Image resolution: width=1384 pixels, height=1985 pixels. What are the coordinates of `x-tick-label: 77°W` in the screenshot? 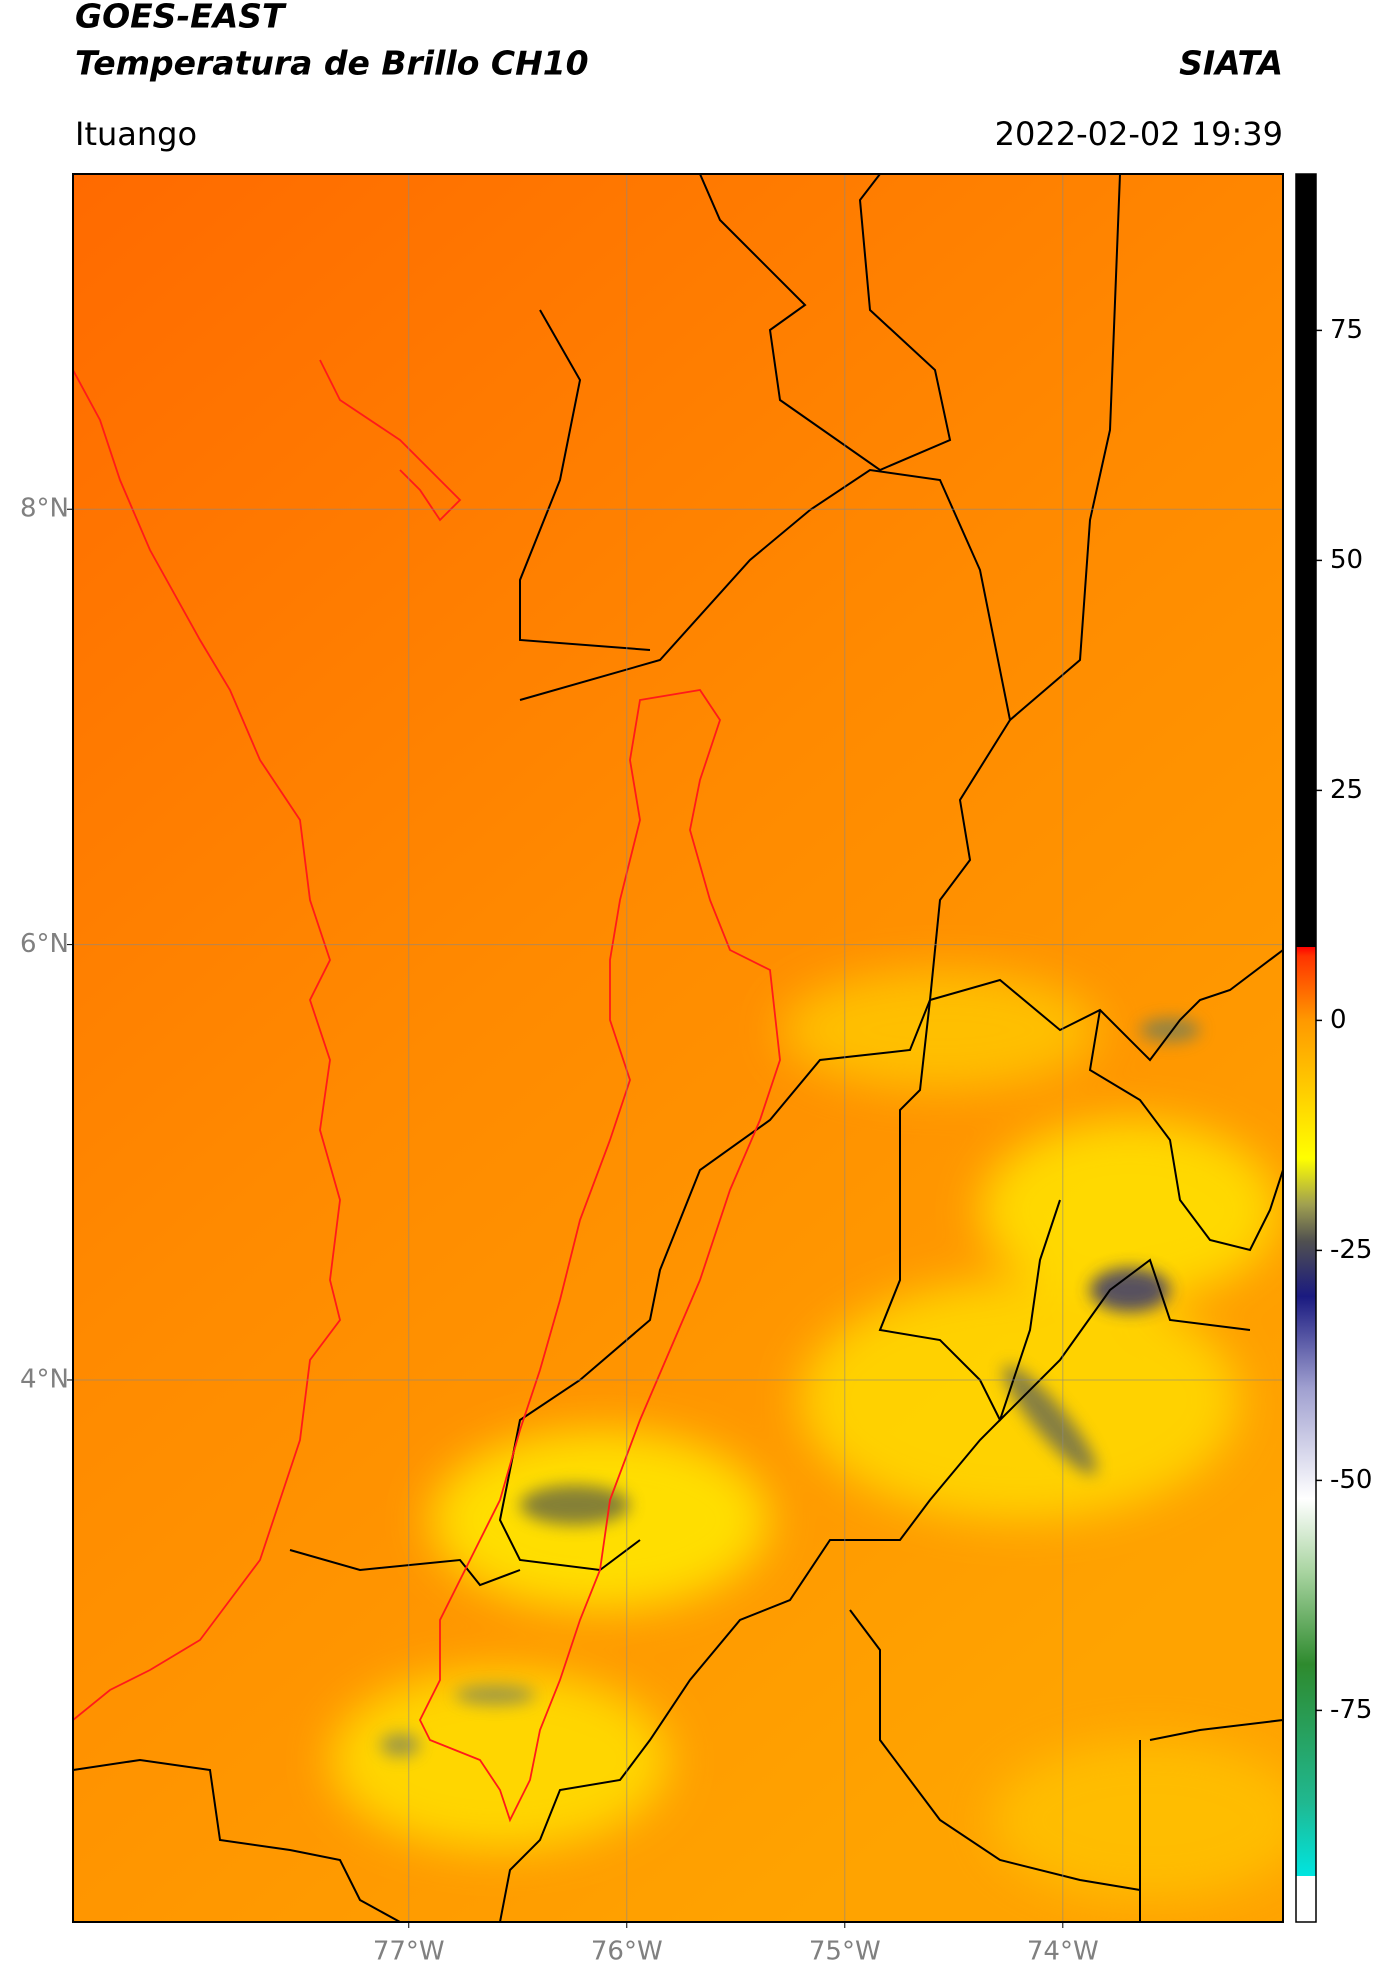 It's located at (409, 1952).